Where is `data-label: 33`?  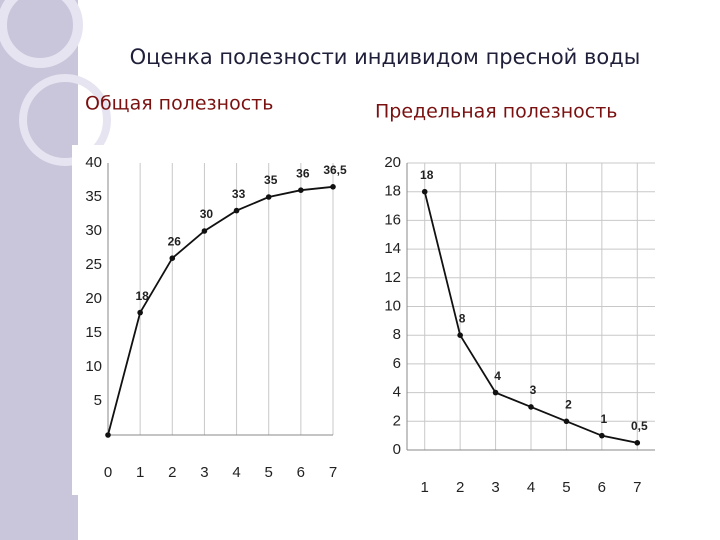 data-label: 33 is located at coordinates (239, 194).